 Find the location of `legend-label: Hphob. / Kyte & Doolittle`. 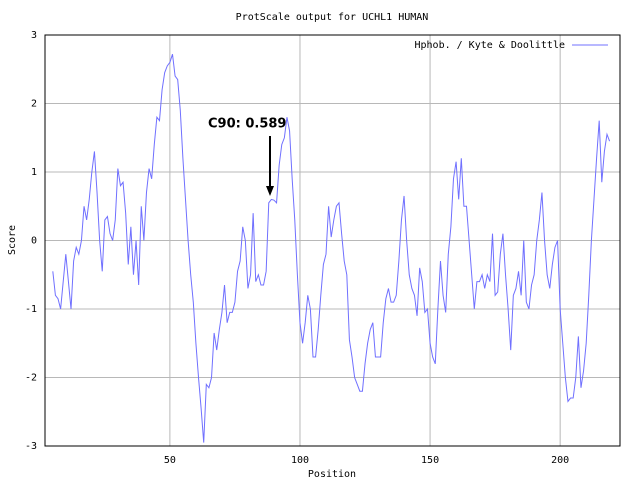

legend-label: Hphob. / Kyte & Doolittle is located at coordinates (489, 45).